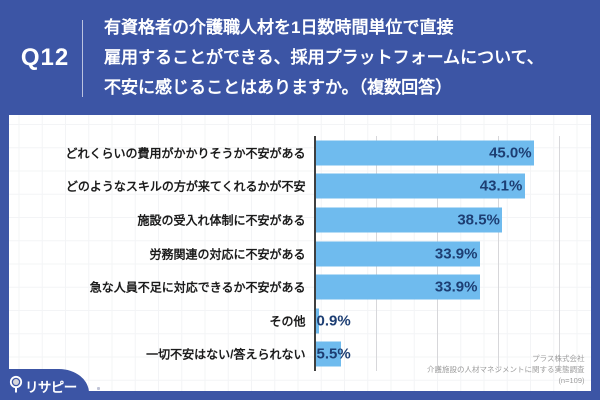  I want to click on category-label: 労務関連の対応に不安がある, so click(227, 254).